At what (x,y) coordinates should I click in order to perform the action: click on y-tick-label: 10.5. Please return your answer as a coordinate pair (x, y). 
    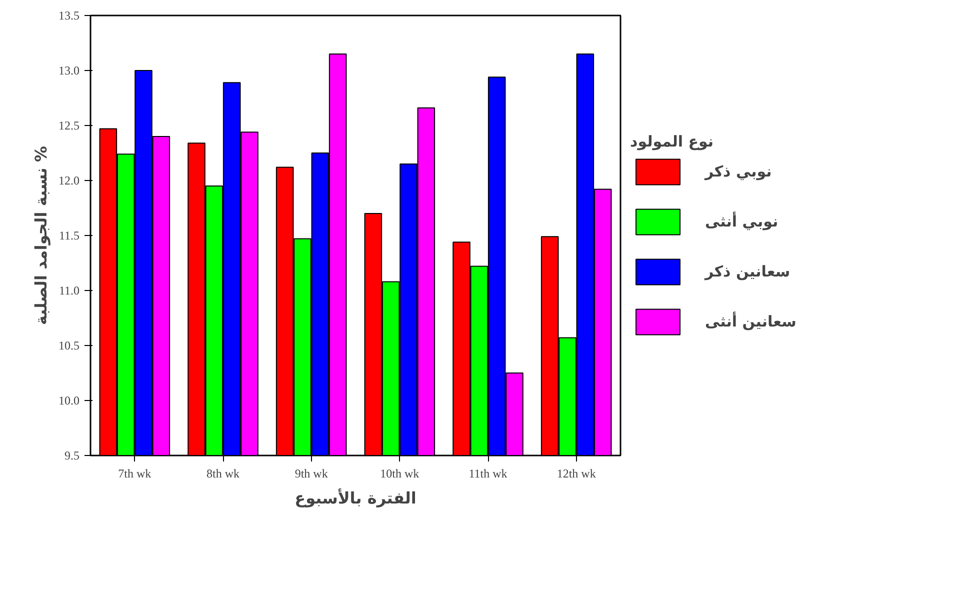
    Looking at the image, I should click on (69, 345).